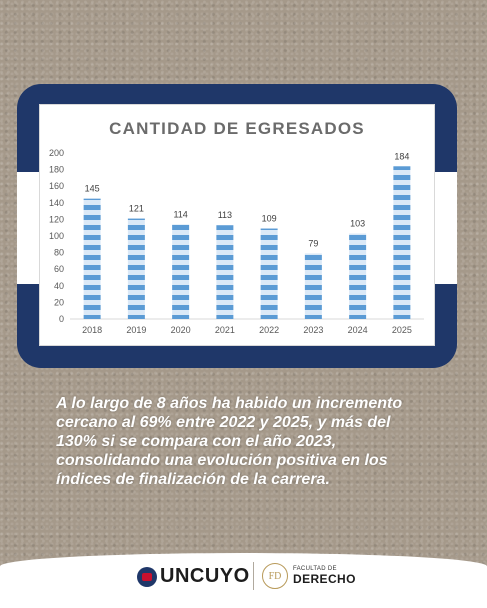 This screenshot has width=487, height=608. What do you see at coordinates (61, 319) in the screenshot?
I see `y-tick-label: 0` at bounding box center [61, 319].